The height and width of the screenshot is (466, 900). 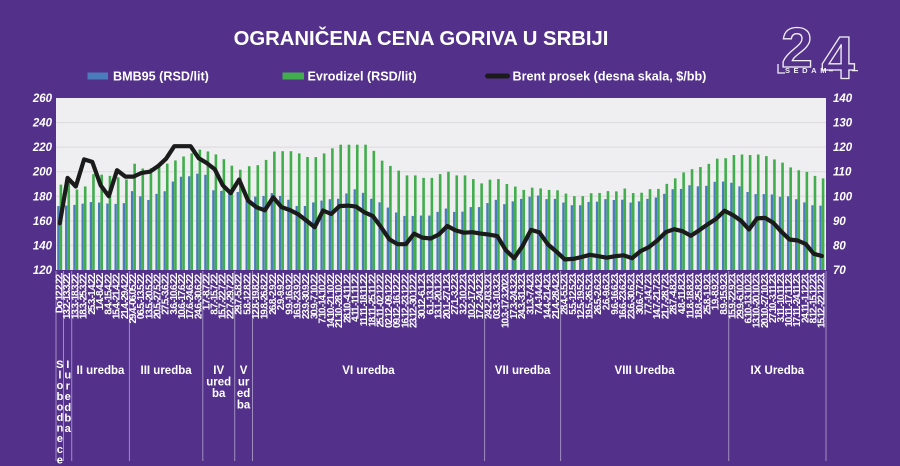 I want to click on svg-text: 2.6.-9.6.23., so click(x=606, y=291).